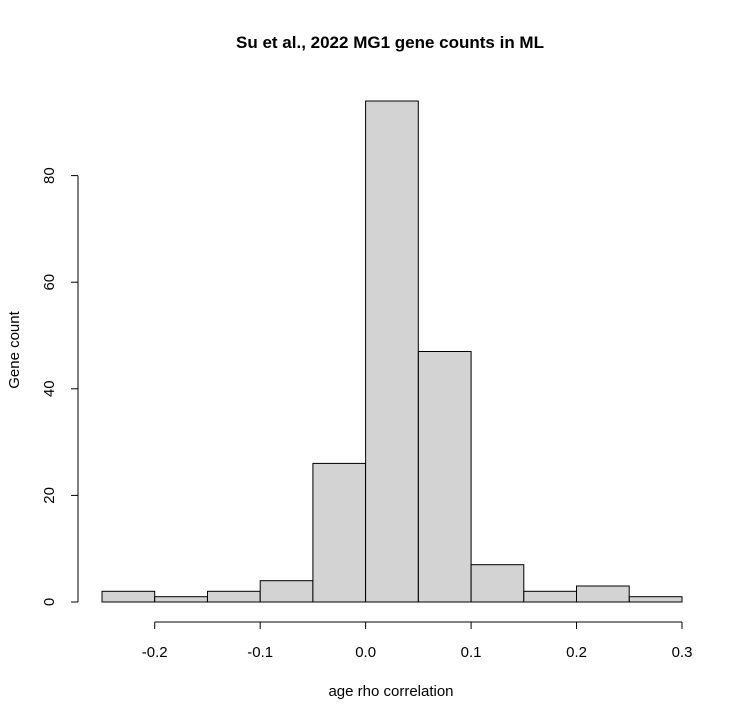 Image resolution: width=745 pixels, height=720 pixels. I want to click on x-tick-label-4: 0.2, so click(576, 652).